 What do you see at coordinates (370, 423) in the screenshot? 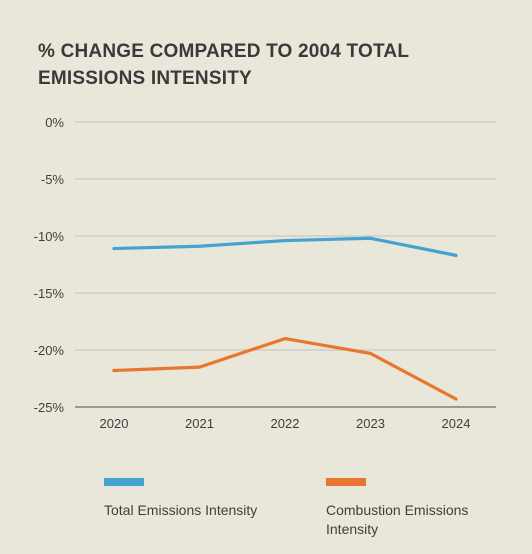
I see `x-tick-label: 2023` at bounding box center [370, 423].